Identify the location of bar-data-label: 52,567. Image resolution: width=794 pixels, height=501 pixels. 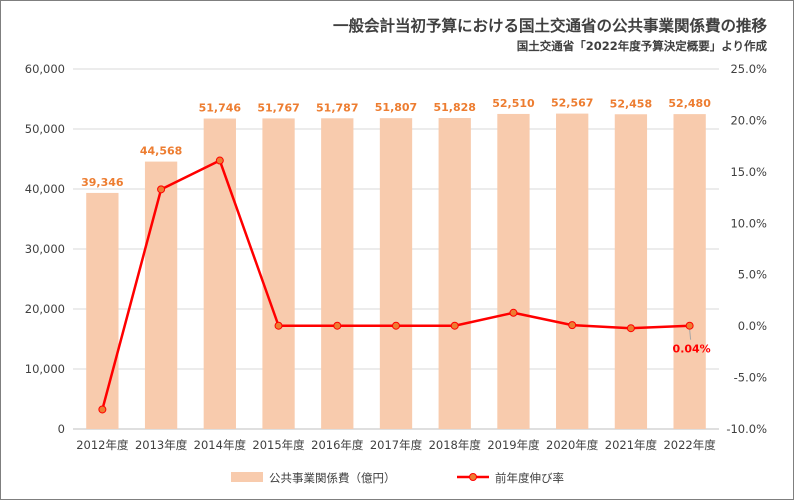
(572, 103).